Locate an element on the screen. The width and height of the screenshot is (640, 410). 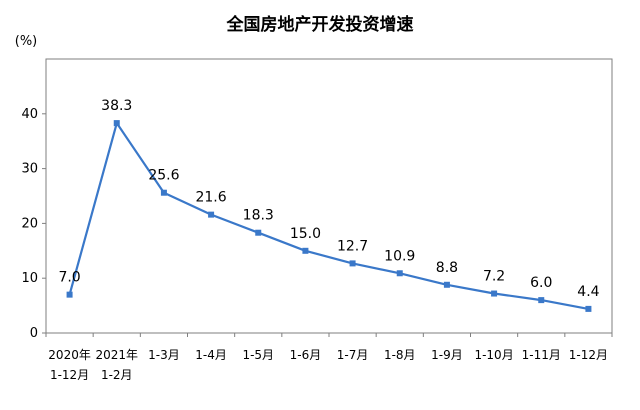
data-label: 25.6 is located at coordinates (163, 176).